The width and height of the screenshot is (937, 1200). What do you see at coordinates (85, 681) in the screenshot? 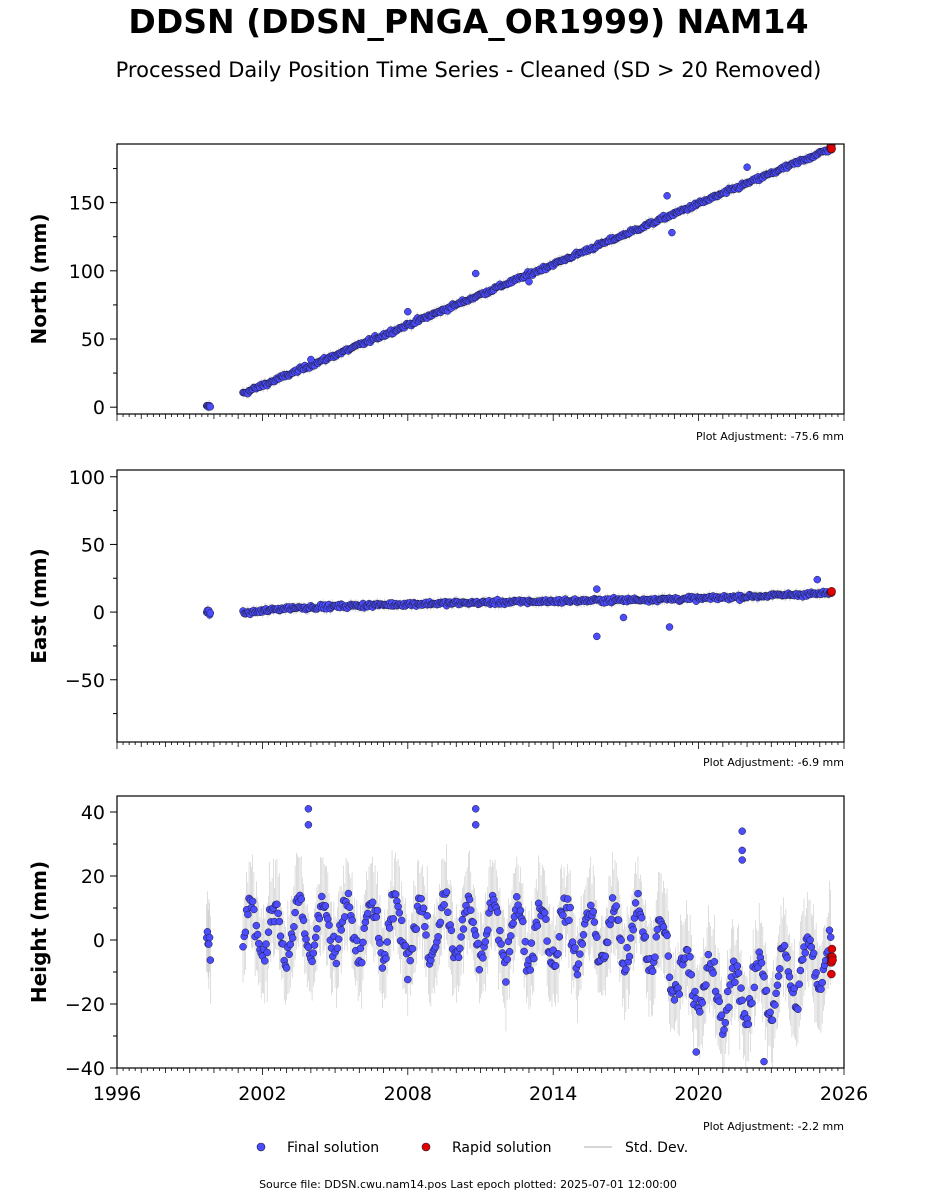
I see `y-tick-label: −50` at bounding box center [85, 681].